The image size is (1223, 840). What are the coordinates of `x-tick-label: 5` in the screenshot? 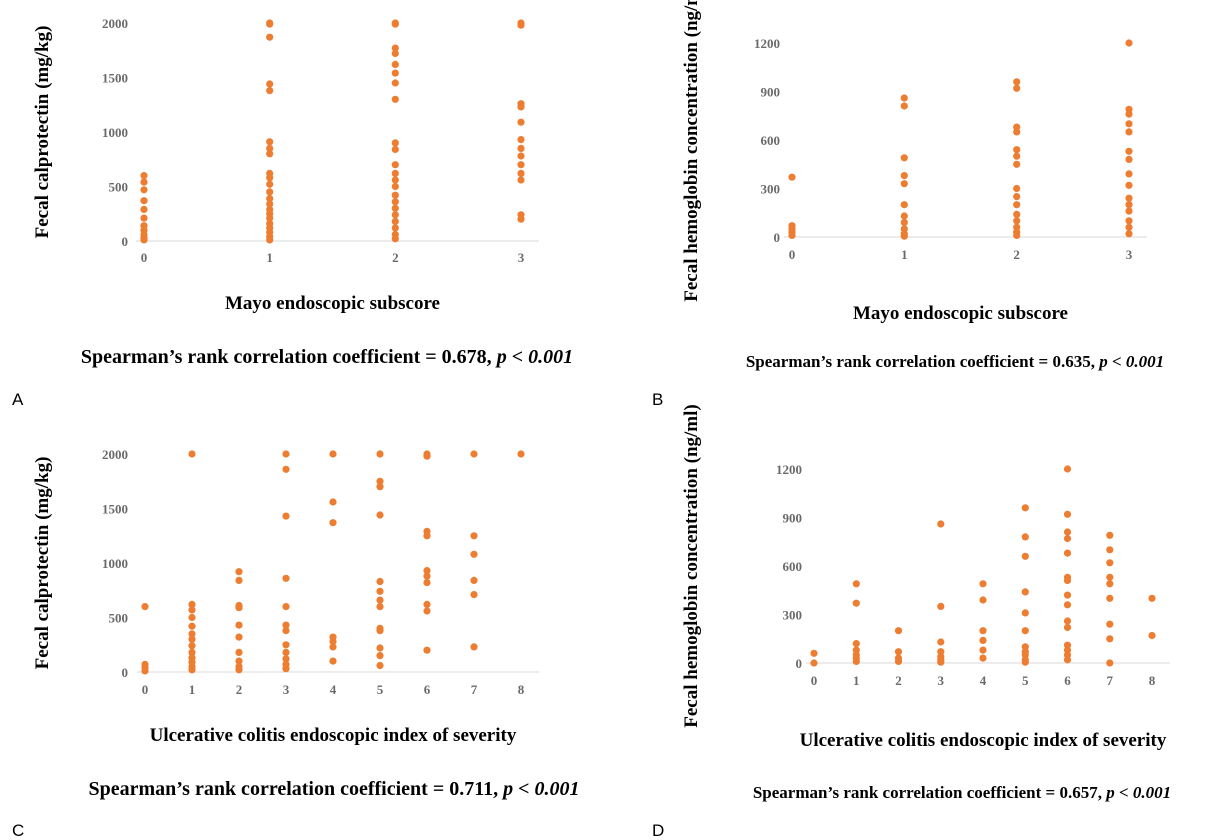 It's located at (1025, 680).